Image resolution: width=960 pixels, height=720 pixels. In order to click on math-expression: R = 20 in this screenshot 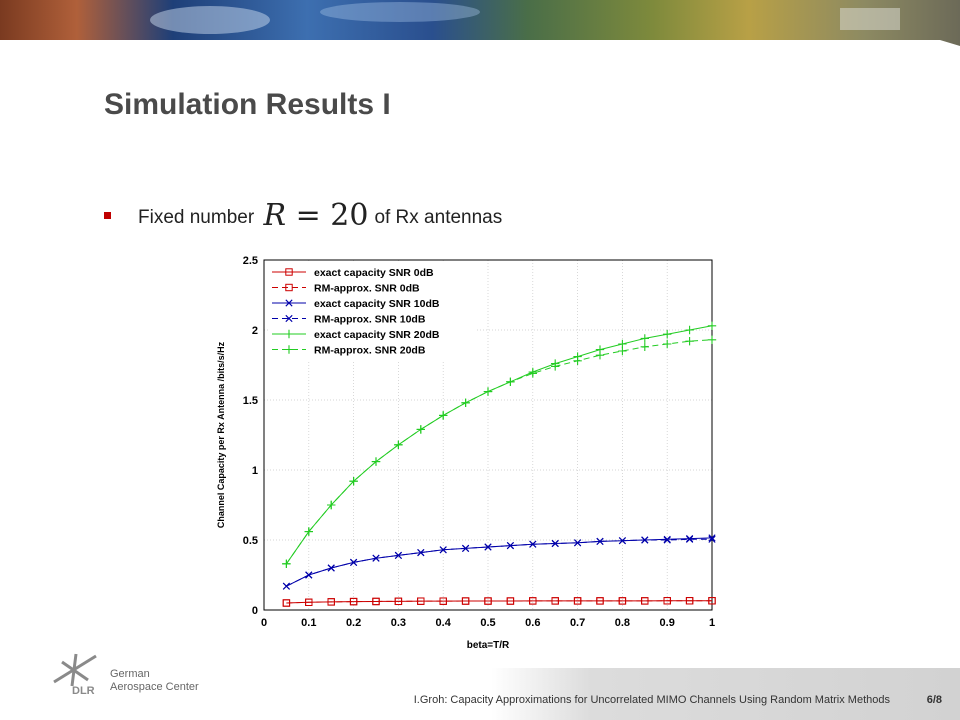, I will do `click(315, 215)`.